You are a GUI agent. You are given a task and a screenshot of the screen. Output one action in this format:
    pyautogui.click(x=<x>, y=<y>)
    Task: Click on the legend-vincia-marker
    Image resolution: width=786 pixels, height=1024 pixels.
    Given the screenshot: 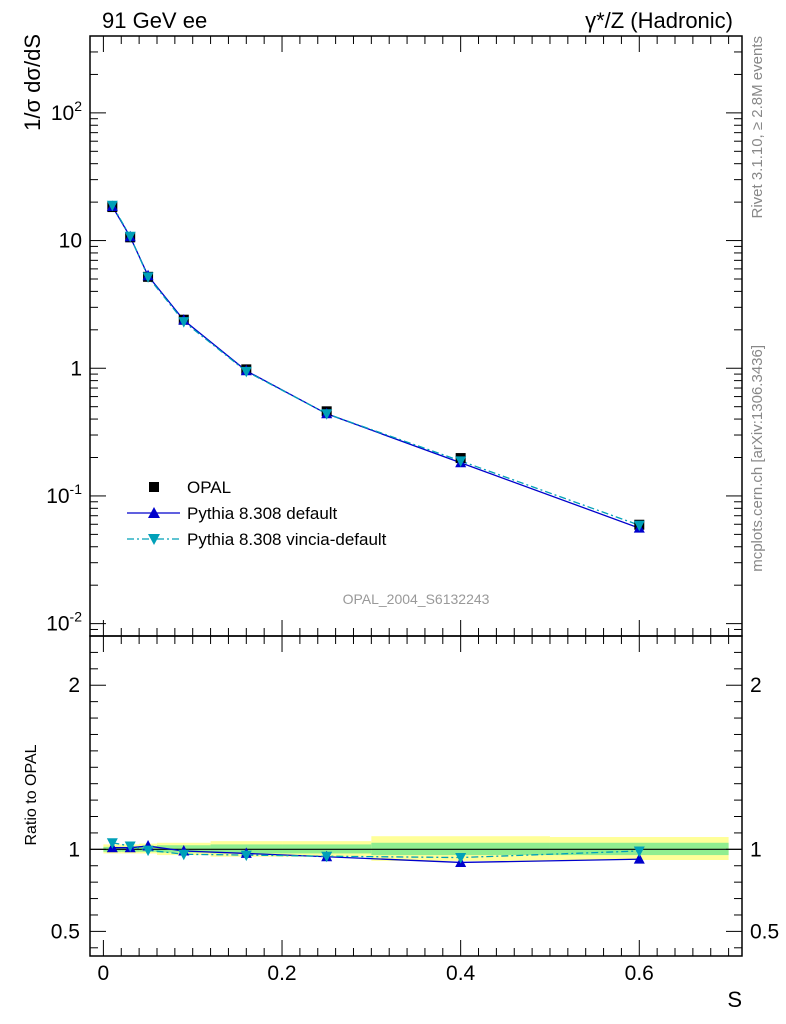 What is the action you would take?
    pyautogui.click(x=154, y=539)
    